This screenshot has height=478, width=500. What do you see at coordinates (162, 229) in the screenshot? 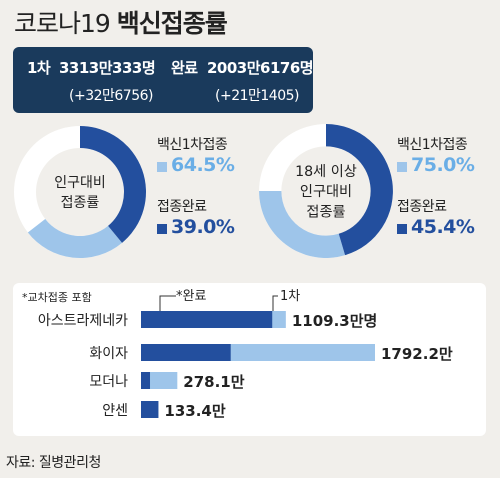
I see `legend-complete-swatch` at bounding box center [162, 229].